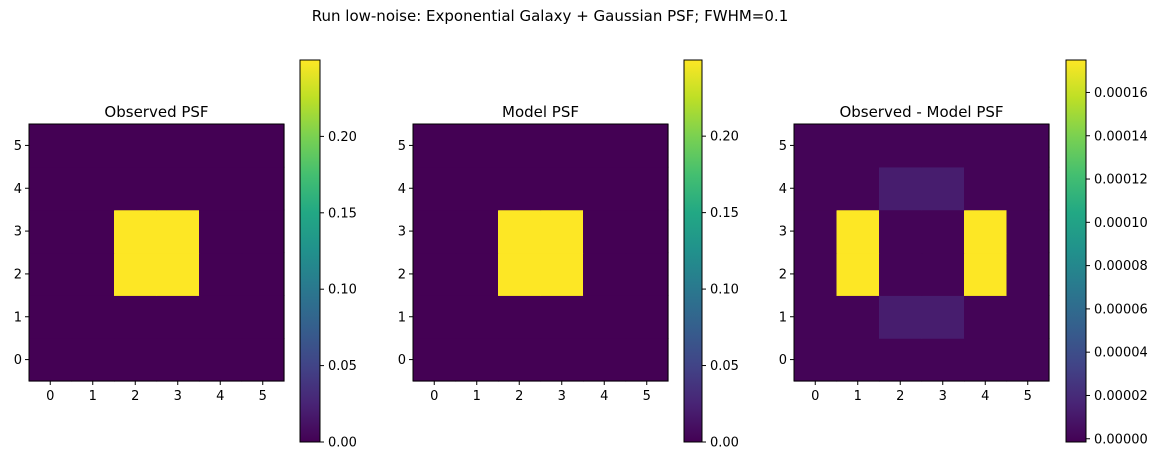  What do you see at coordinates (1121, 439) in the screenshot?
I see `colorbar-tick-label: 0.00000` at bounding box center [1121, 439].